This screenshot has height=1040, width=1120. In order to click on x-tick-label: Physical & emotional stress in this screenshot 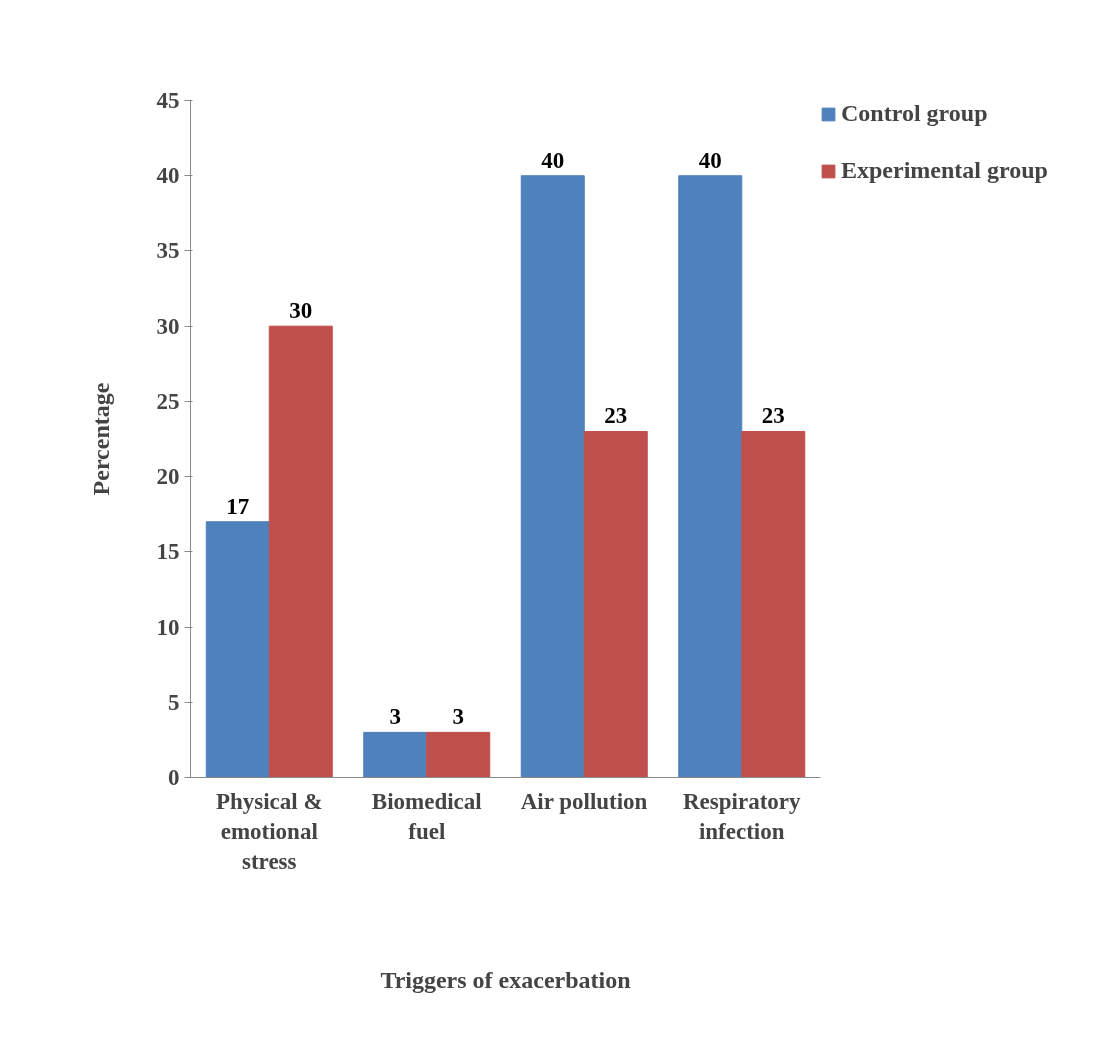, I will do `click(269, 831)`.